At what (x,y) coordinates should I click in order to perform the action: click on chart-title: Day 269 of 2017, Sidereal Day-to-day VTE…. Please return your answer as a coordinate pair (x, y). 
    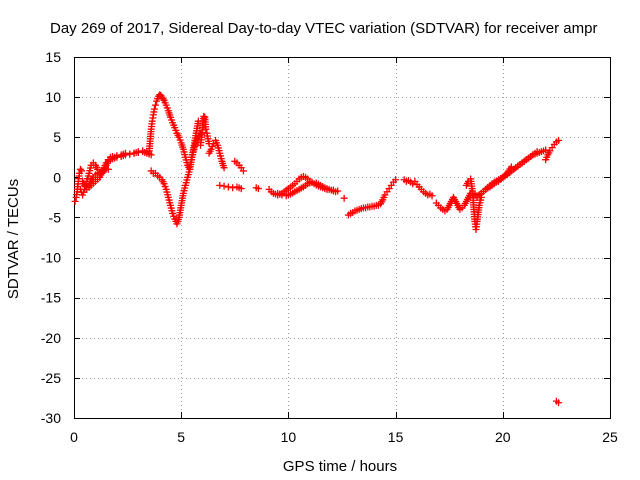
    Looking at the image, I should click on (323, 28).